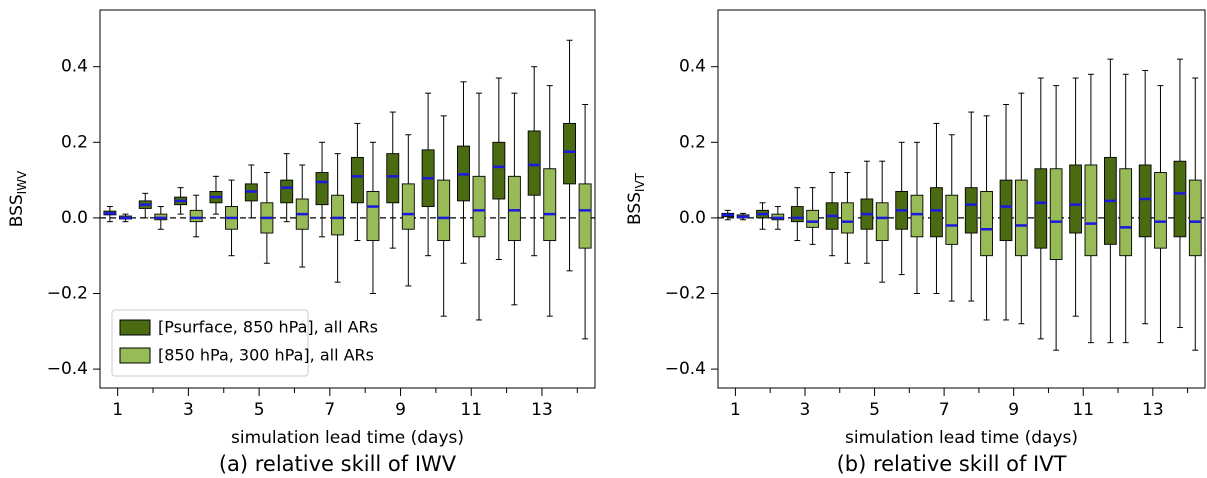  I want to click on panel-title: (a) relative skill of IWV, so click(338, 464).